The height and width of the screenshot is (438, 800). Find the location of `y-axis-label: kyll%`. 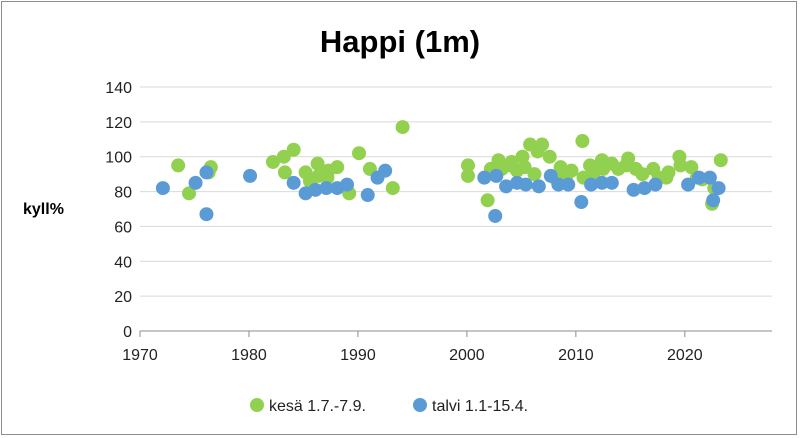

y-axis-label: kyll% is located at coordinates (43, 209).